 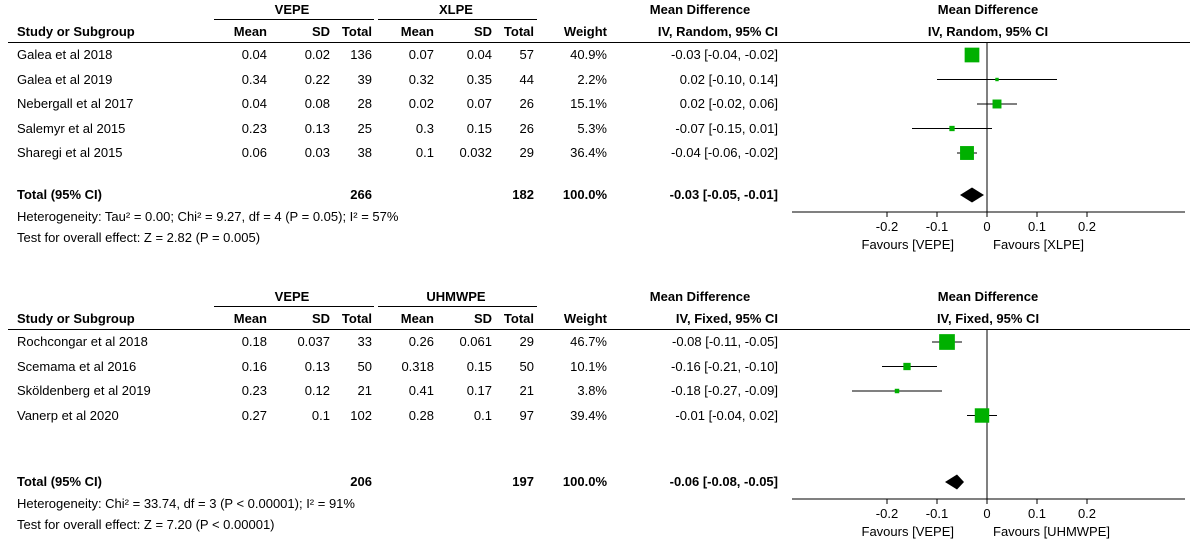 What do you see at coordinates (364, 366) in the screenshot?
I see `experimental-total-value: 50` at bounding box center [364, 366].